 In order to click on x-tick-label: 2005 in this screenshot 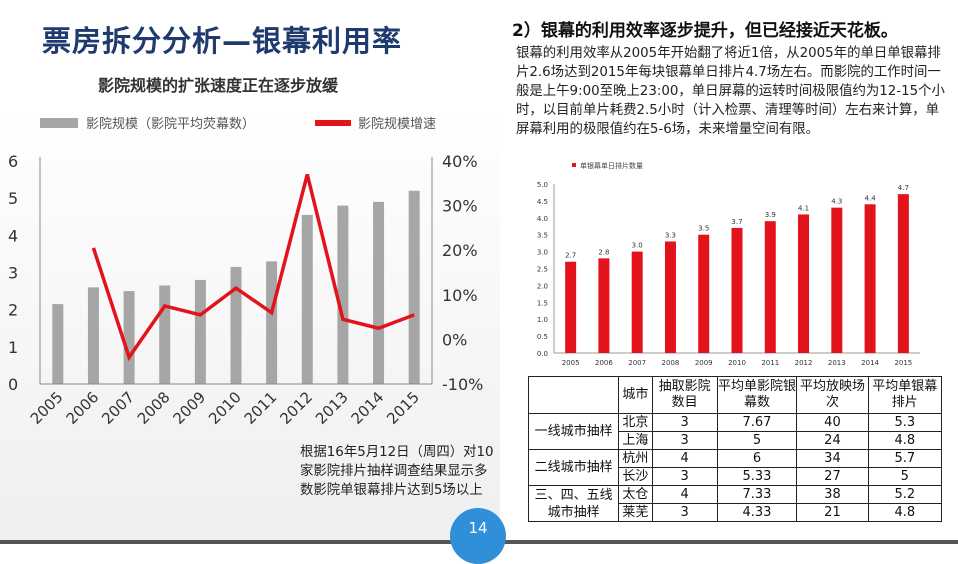, I will do `click(47, 408)`.